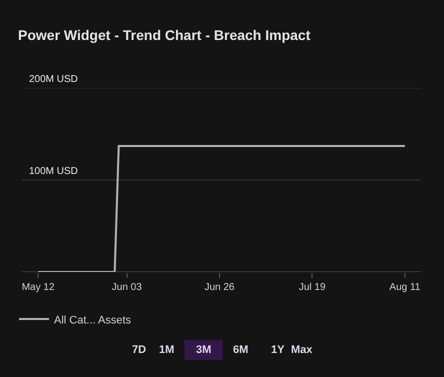 Image resolution: width=444 pixels, height=377 pixels. What do you see at coordinates (164, 34) in the screenshot?
I see `chart-title: Power Widget - Trend Chart - Breach Impact` at bounding box center [164, 34].